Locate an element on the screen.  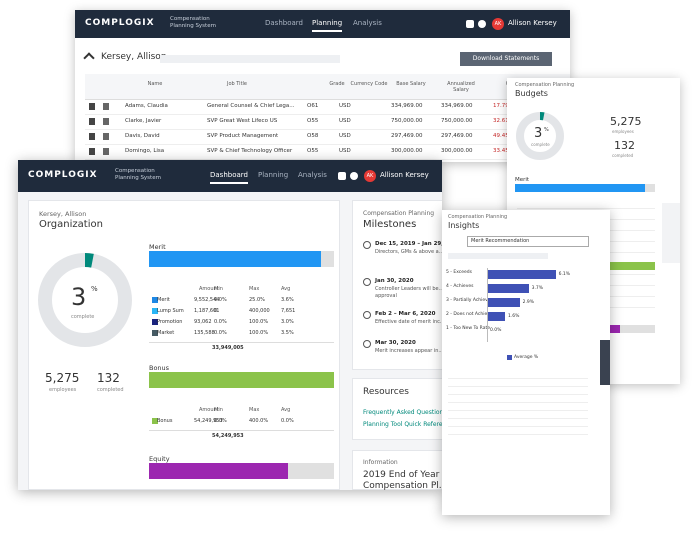
table-cell: 93,062 is located at coordinates (203, 322).